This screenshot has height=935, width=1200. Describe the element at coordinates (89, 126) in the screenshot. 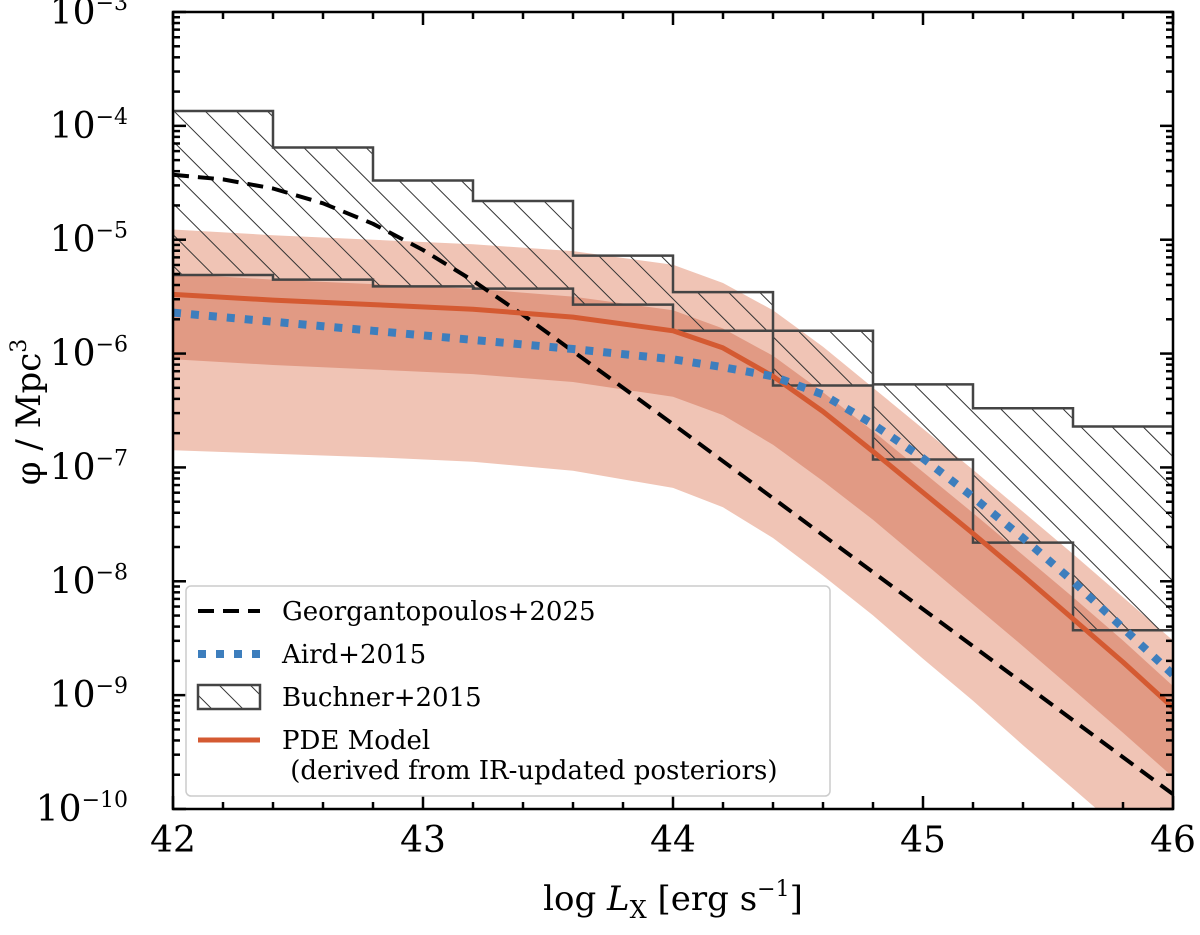

I see `y-tick-label-10m4: 10⁻⁴` at that location.